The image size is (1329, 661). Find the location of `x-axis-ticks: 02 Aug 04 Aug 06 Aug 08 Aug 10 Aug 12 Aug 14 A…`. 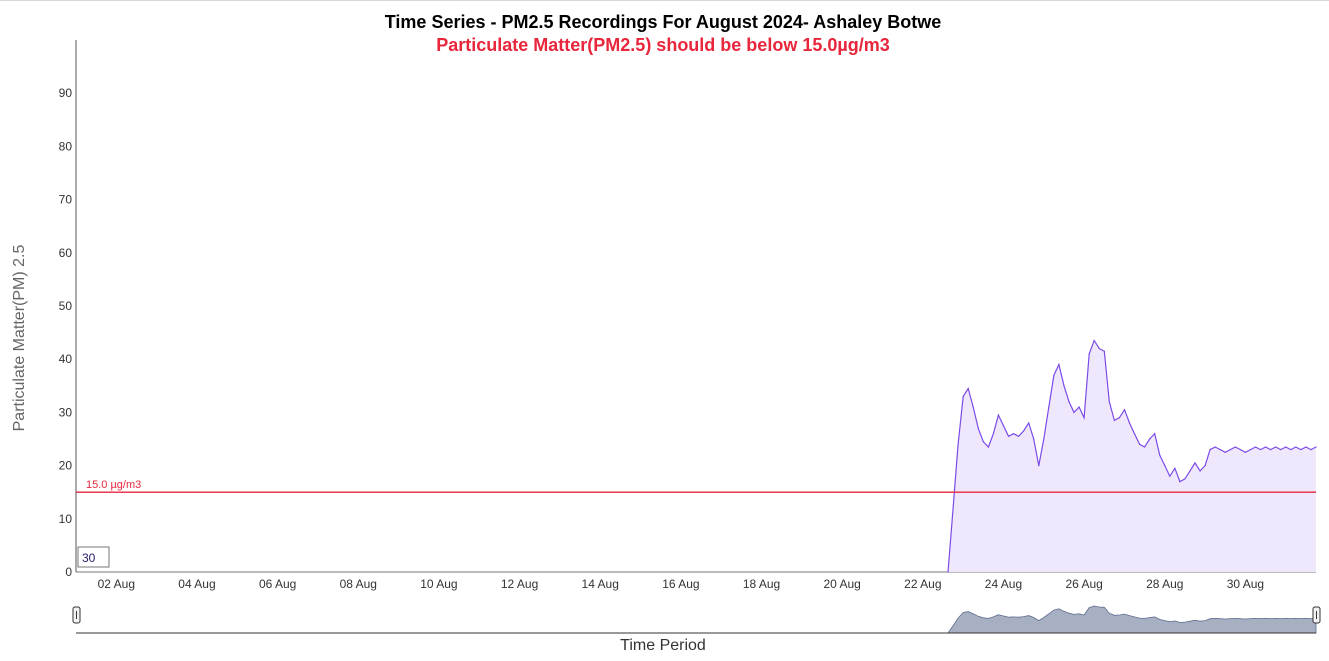

x-axis-ticks: 02 Aug 04 Aug 06 Aug 08 Aug 10 Aug 12 Aug 14 A… is located at coordinates (681, 584).